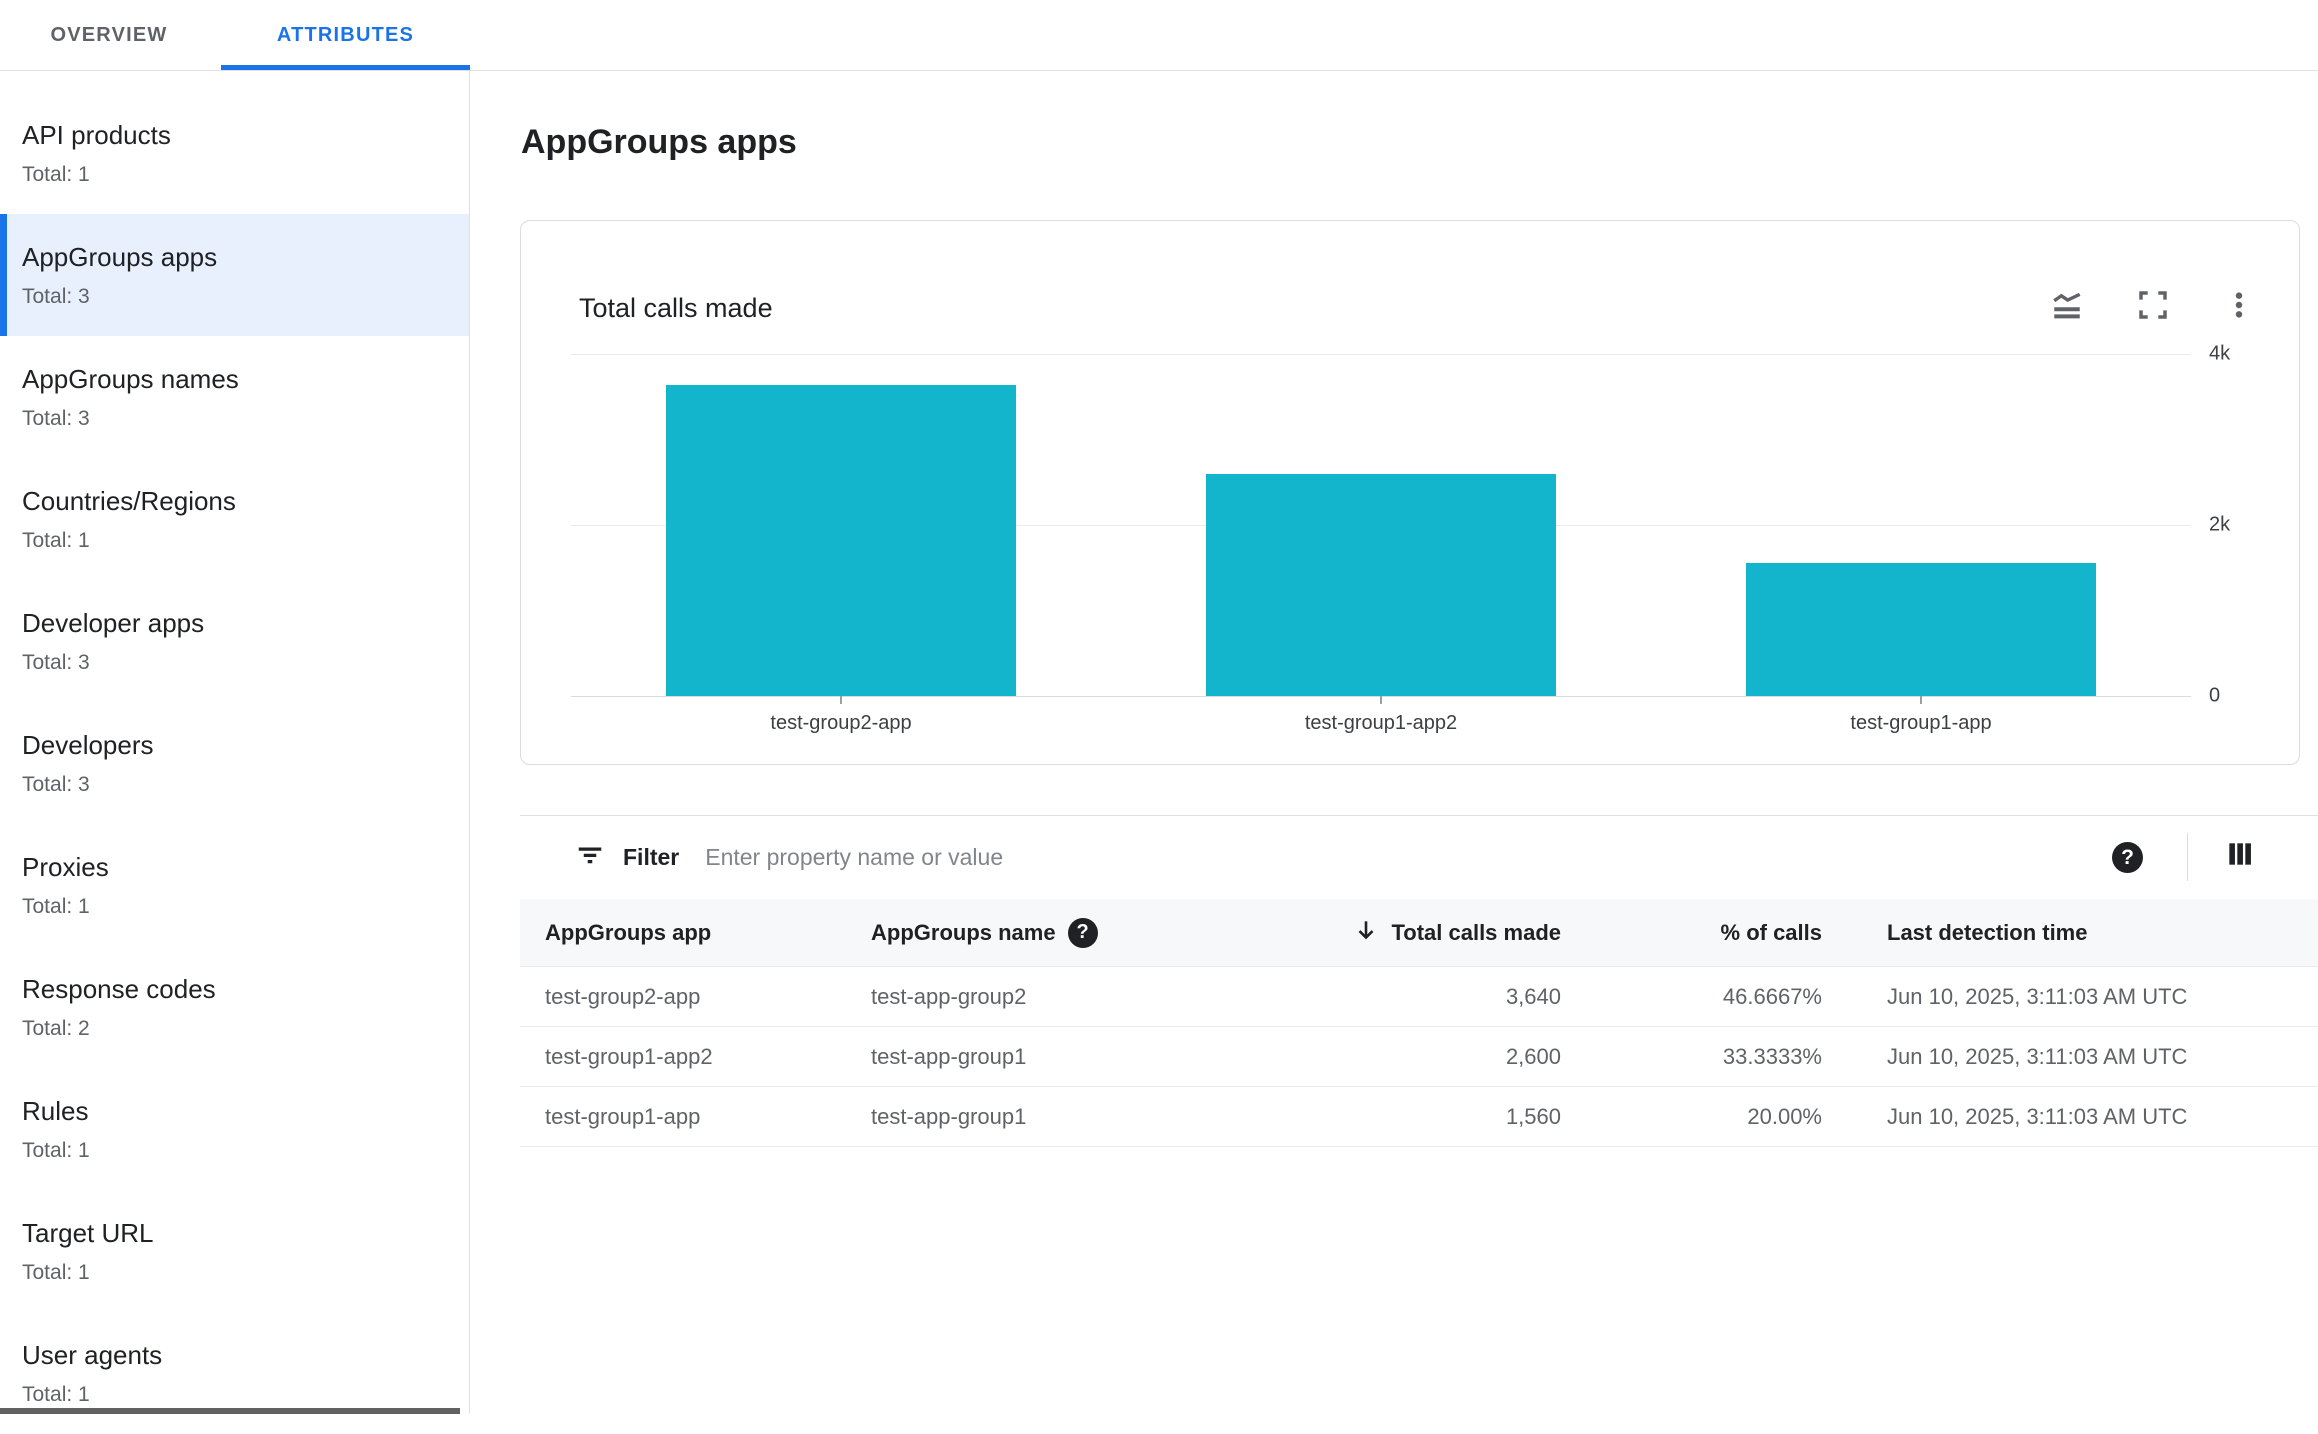  Describe the element at coordinates (2240, 856) in the screenshot. I see `columns-icon` at that location.